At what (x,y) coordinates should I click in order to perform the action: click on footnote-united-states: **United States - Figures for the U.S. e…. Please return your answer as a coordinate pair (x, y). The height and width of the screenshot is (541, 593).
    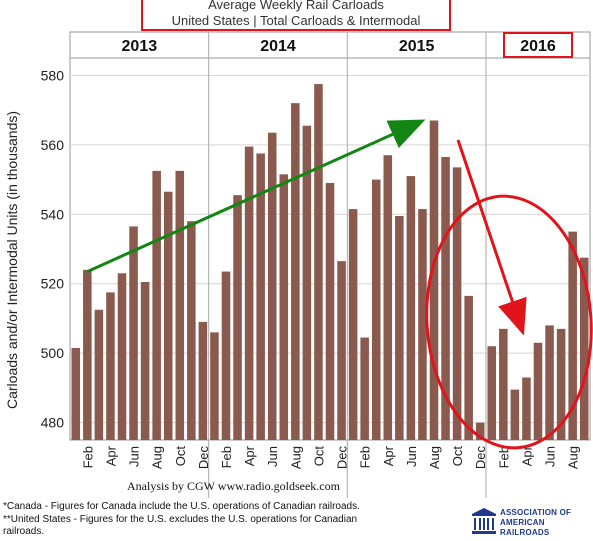
    Looking at the image, I should click on (180, 519).